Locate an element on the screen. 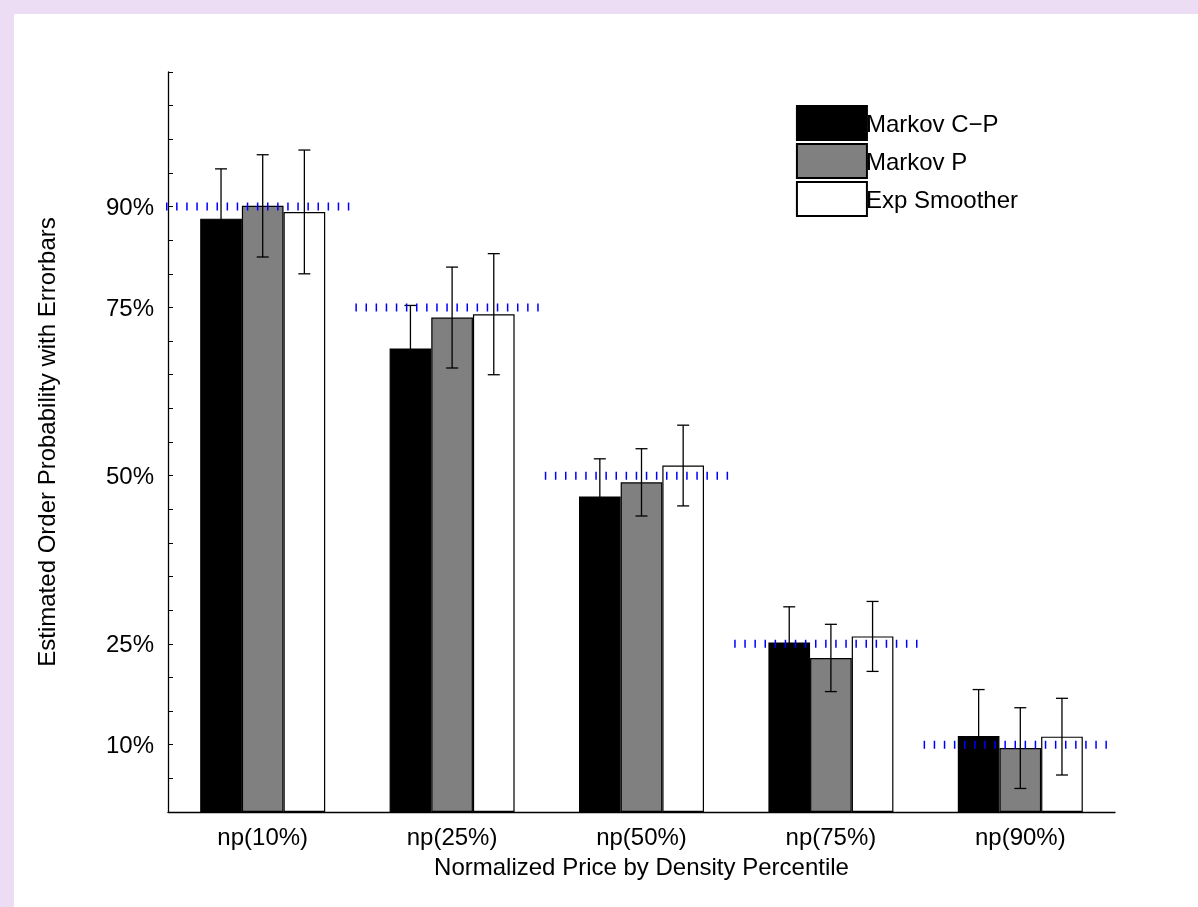 This screenshot has width=1198, height=907. legend-label: Markov C−P is located at coordinates (932, 123).